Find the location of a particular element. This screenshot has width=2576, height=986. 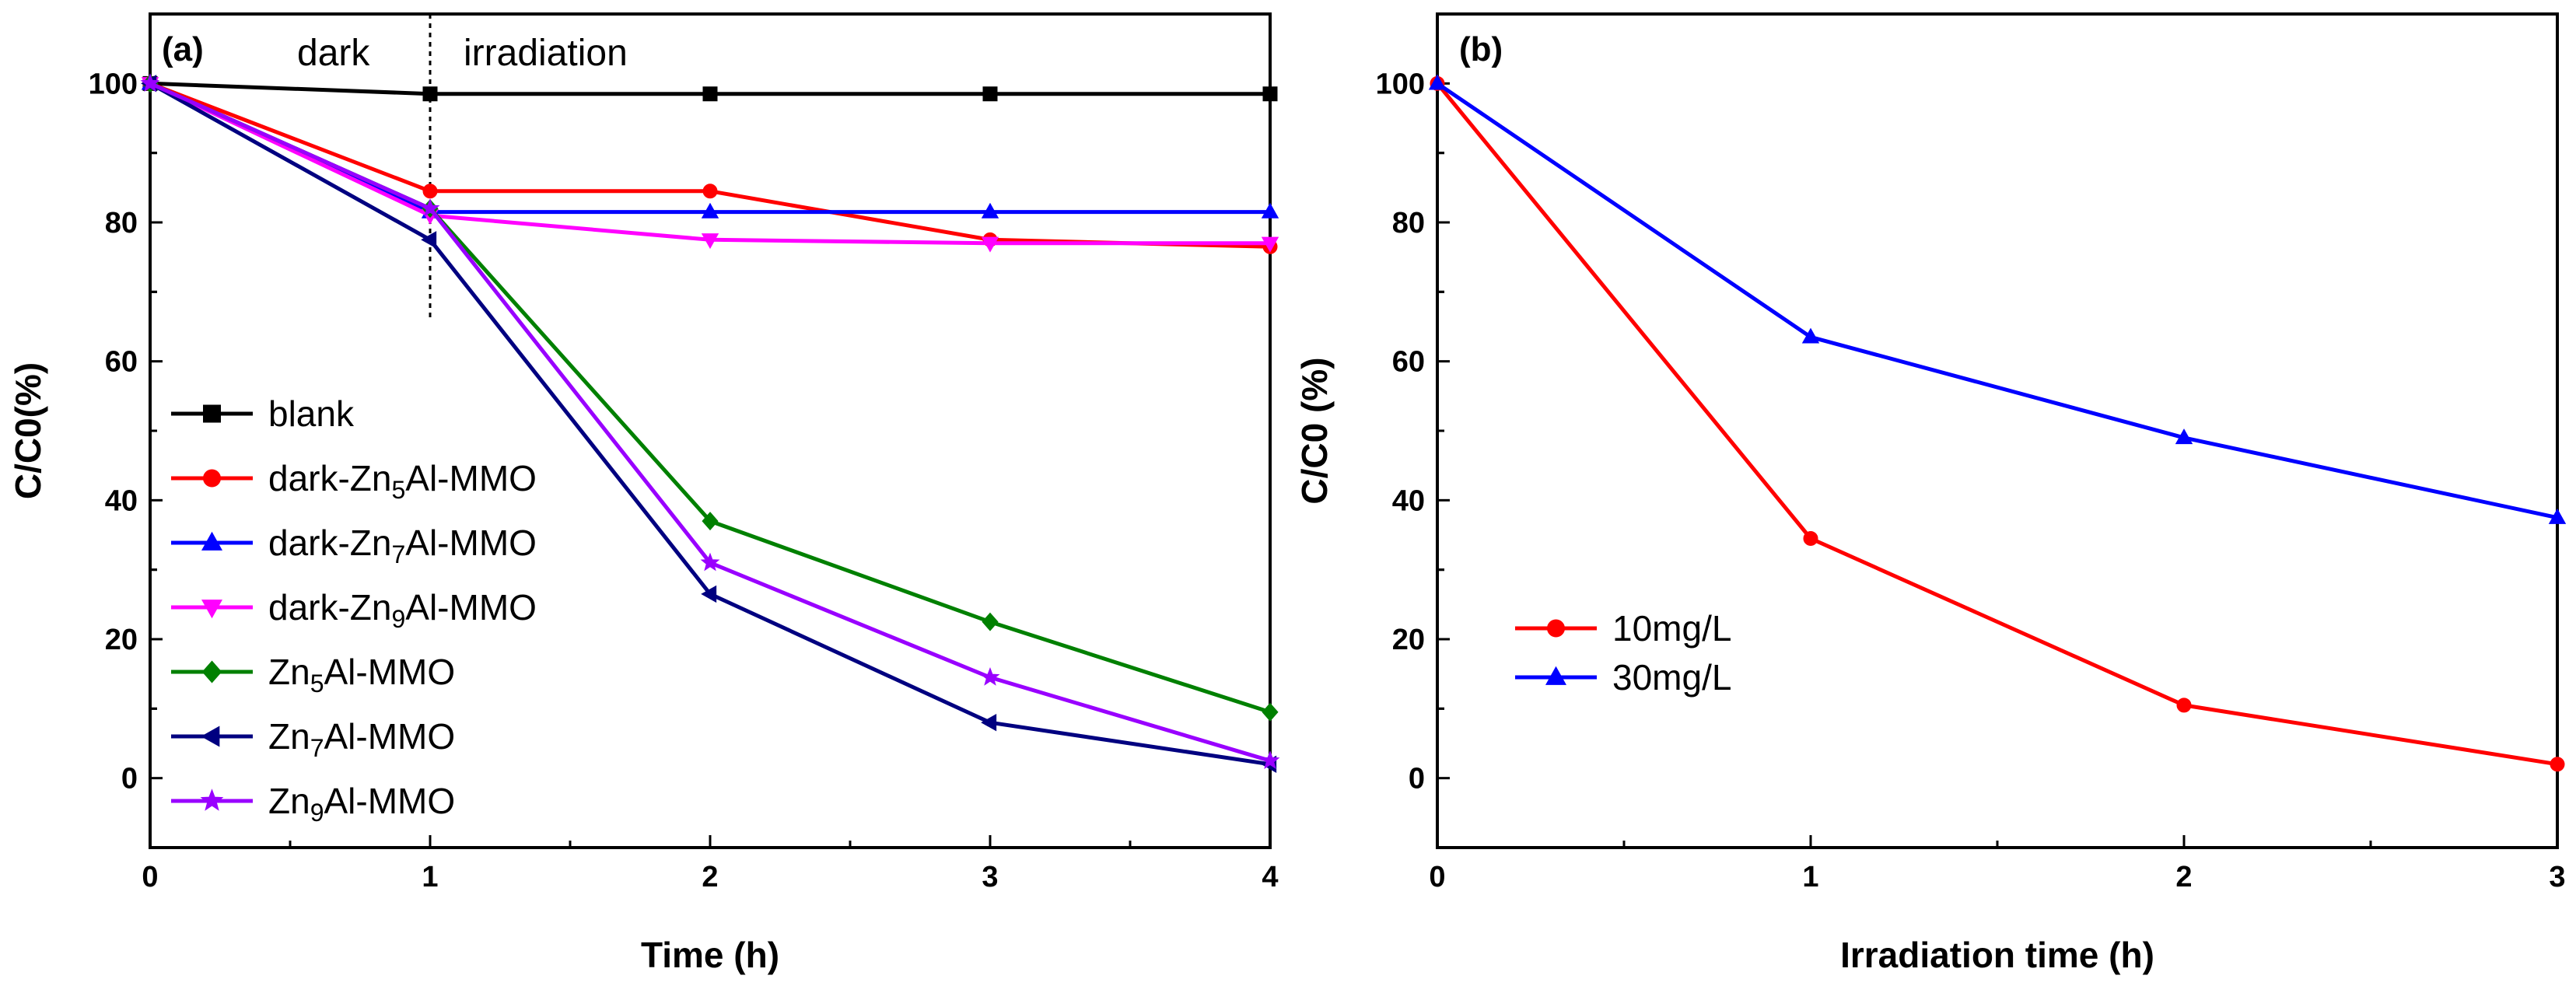

series-line-dark-zn9al-mmo is located at coordinates (710, 164).